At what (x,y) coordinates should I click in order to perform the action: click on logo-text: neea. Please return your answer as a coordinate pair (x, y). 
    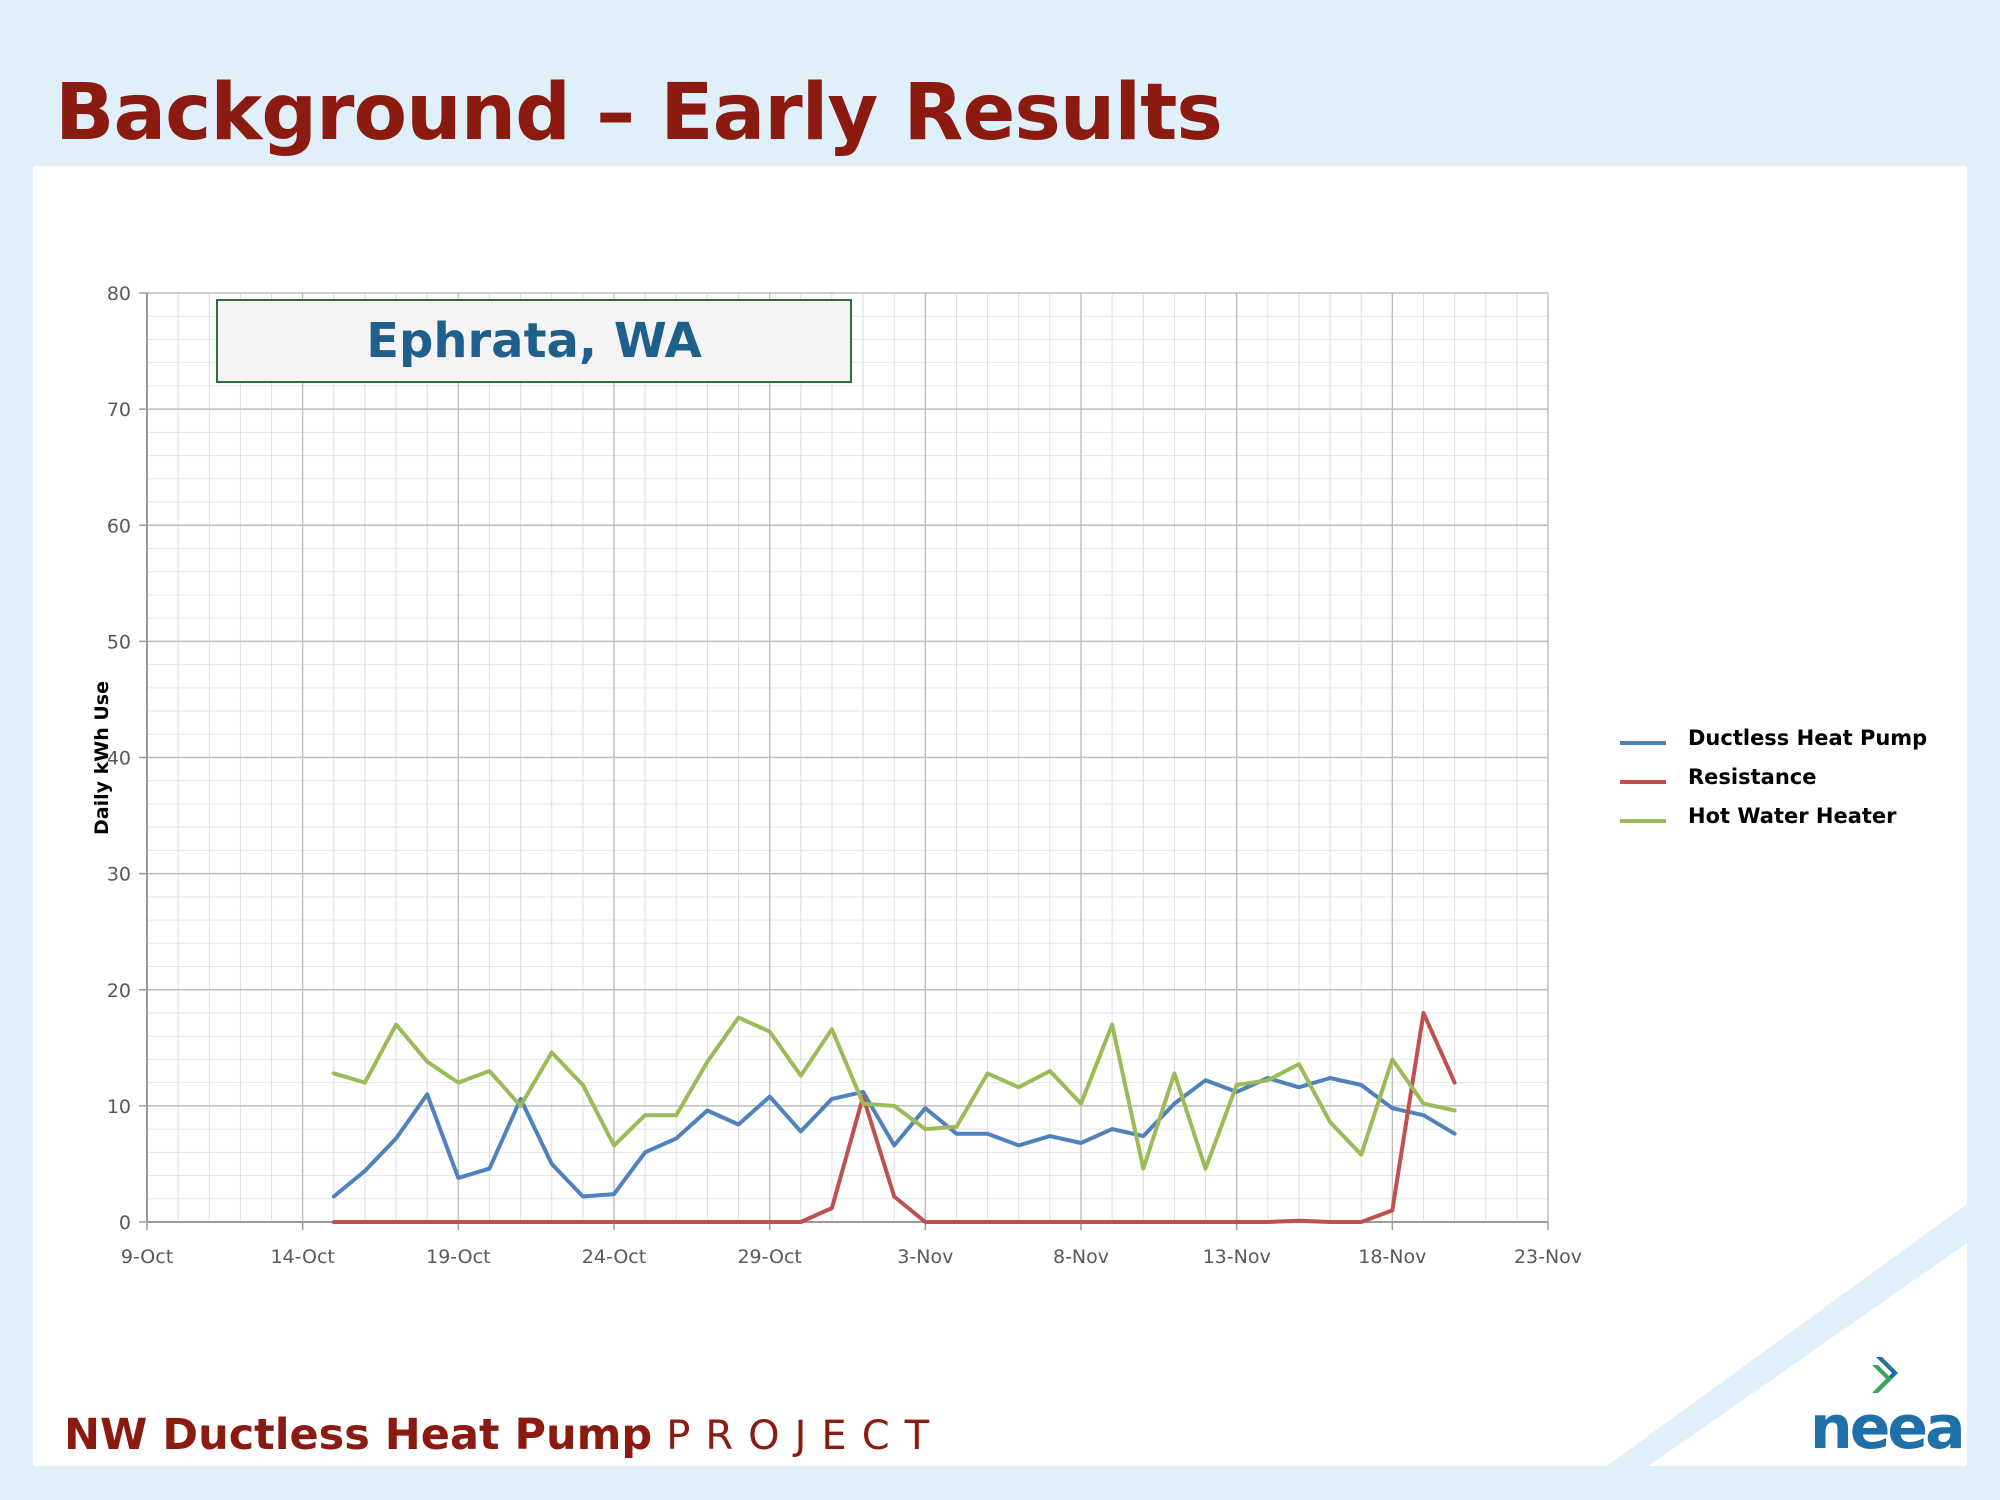
    Looking at the image, I should click on (1888, 1428).